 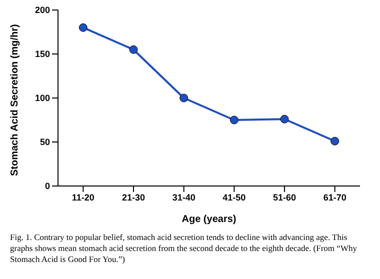 I want to click on y-tick-label: 50, so click(x=45, y=142).